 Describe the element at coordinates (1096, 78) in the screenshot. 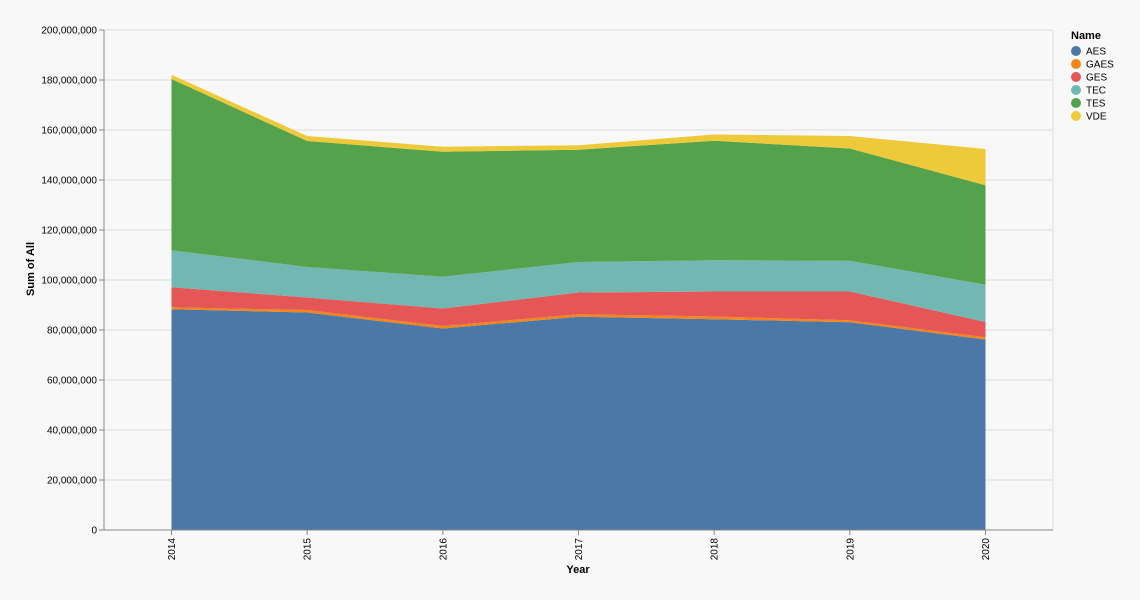

I see `legend-label-ges: GES` at that location.